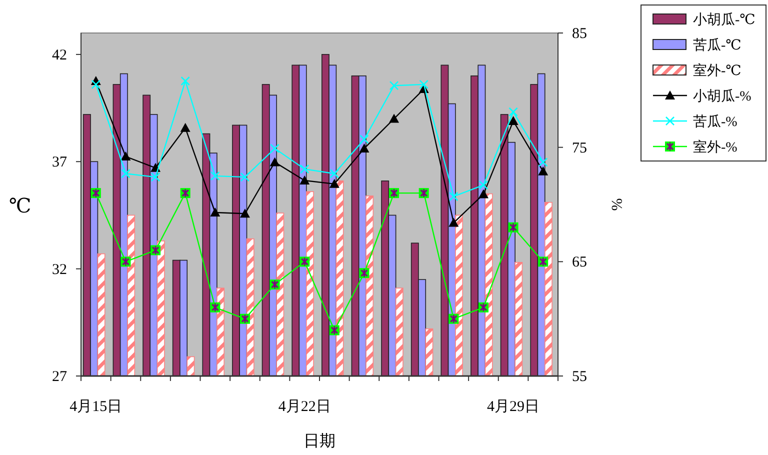 The height and width of the screenshot is (455, 768). What do you see at coordinates (59, 55) in the screenshot?
I see `y-tick-label: 42` at bounding box center [59, 55].